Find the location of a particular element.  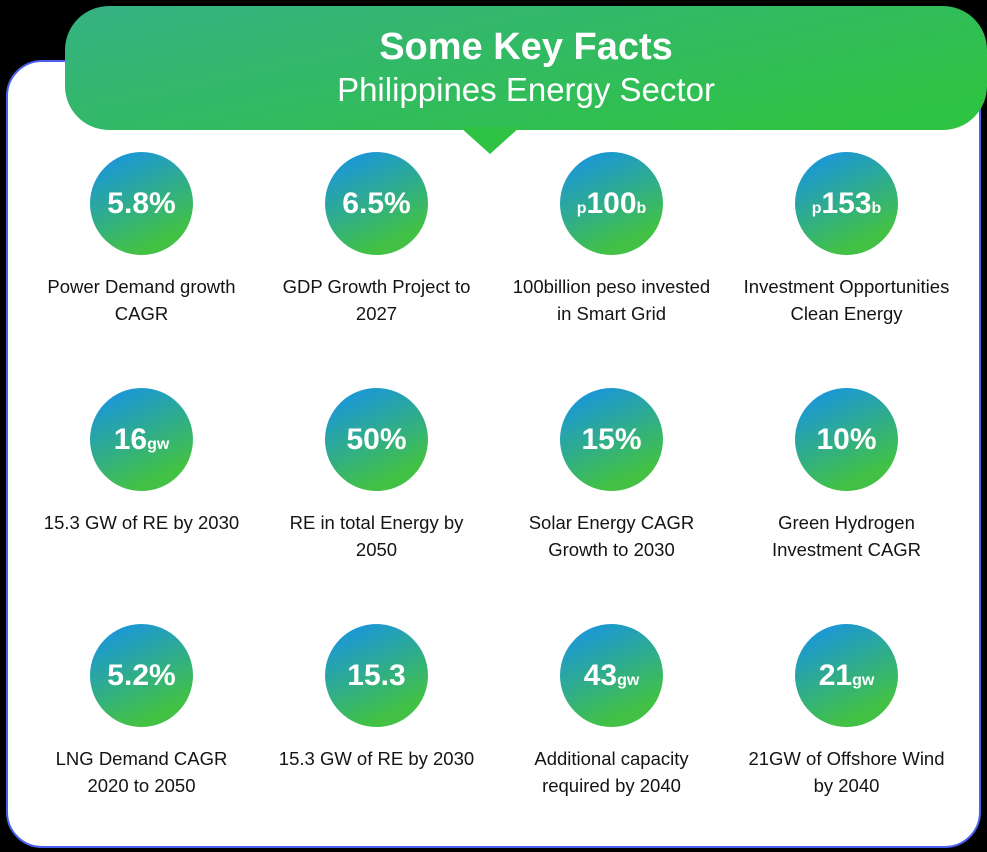

stat-value: 5.8% is located at coordinates (141, 203).